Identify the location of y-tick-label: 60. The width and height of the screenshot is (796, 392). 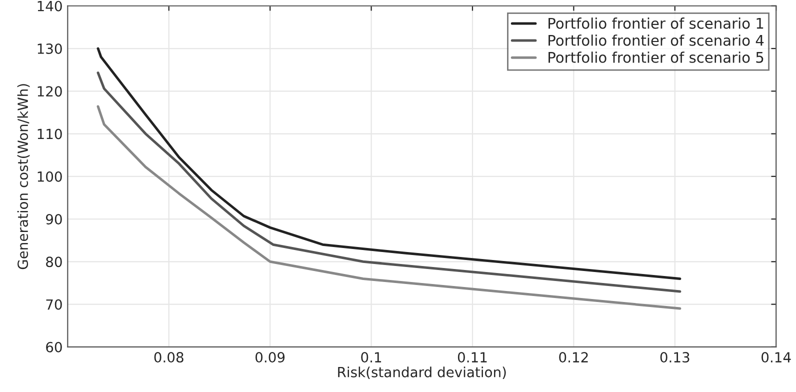
(54, 347).